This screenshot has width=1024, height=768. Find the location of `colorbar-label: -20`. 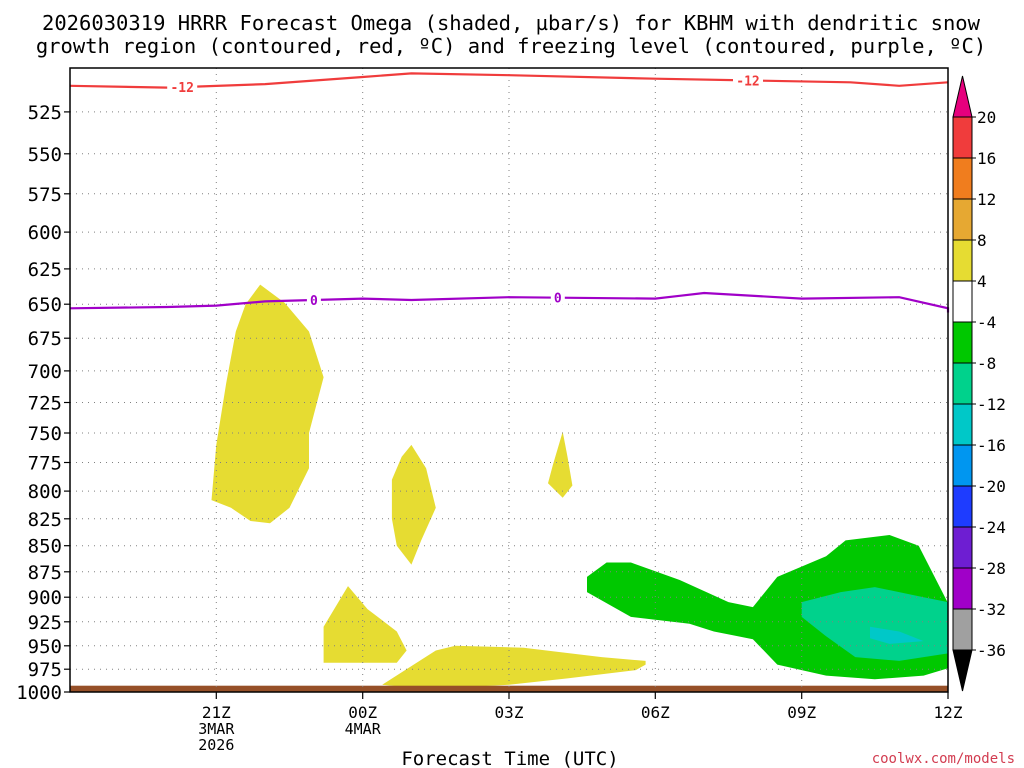

colorbar-label: -20 is located at coordinates (991, 486).